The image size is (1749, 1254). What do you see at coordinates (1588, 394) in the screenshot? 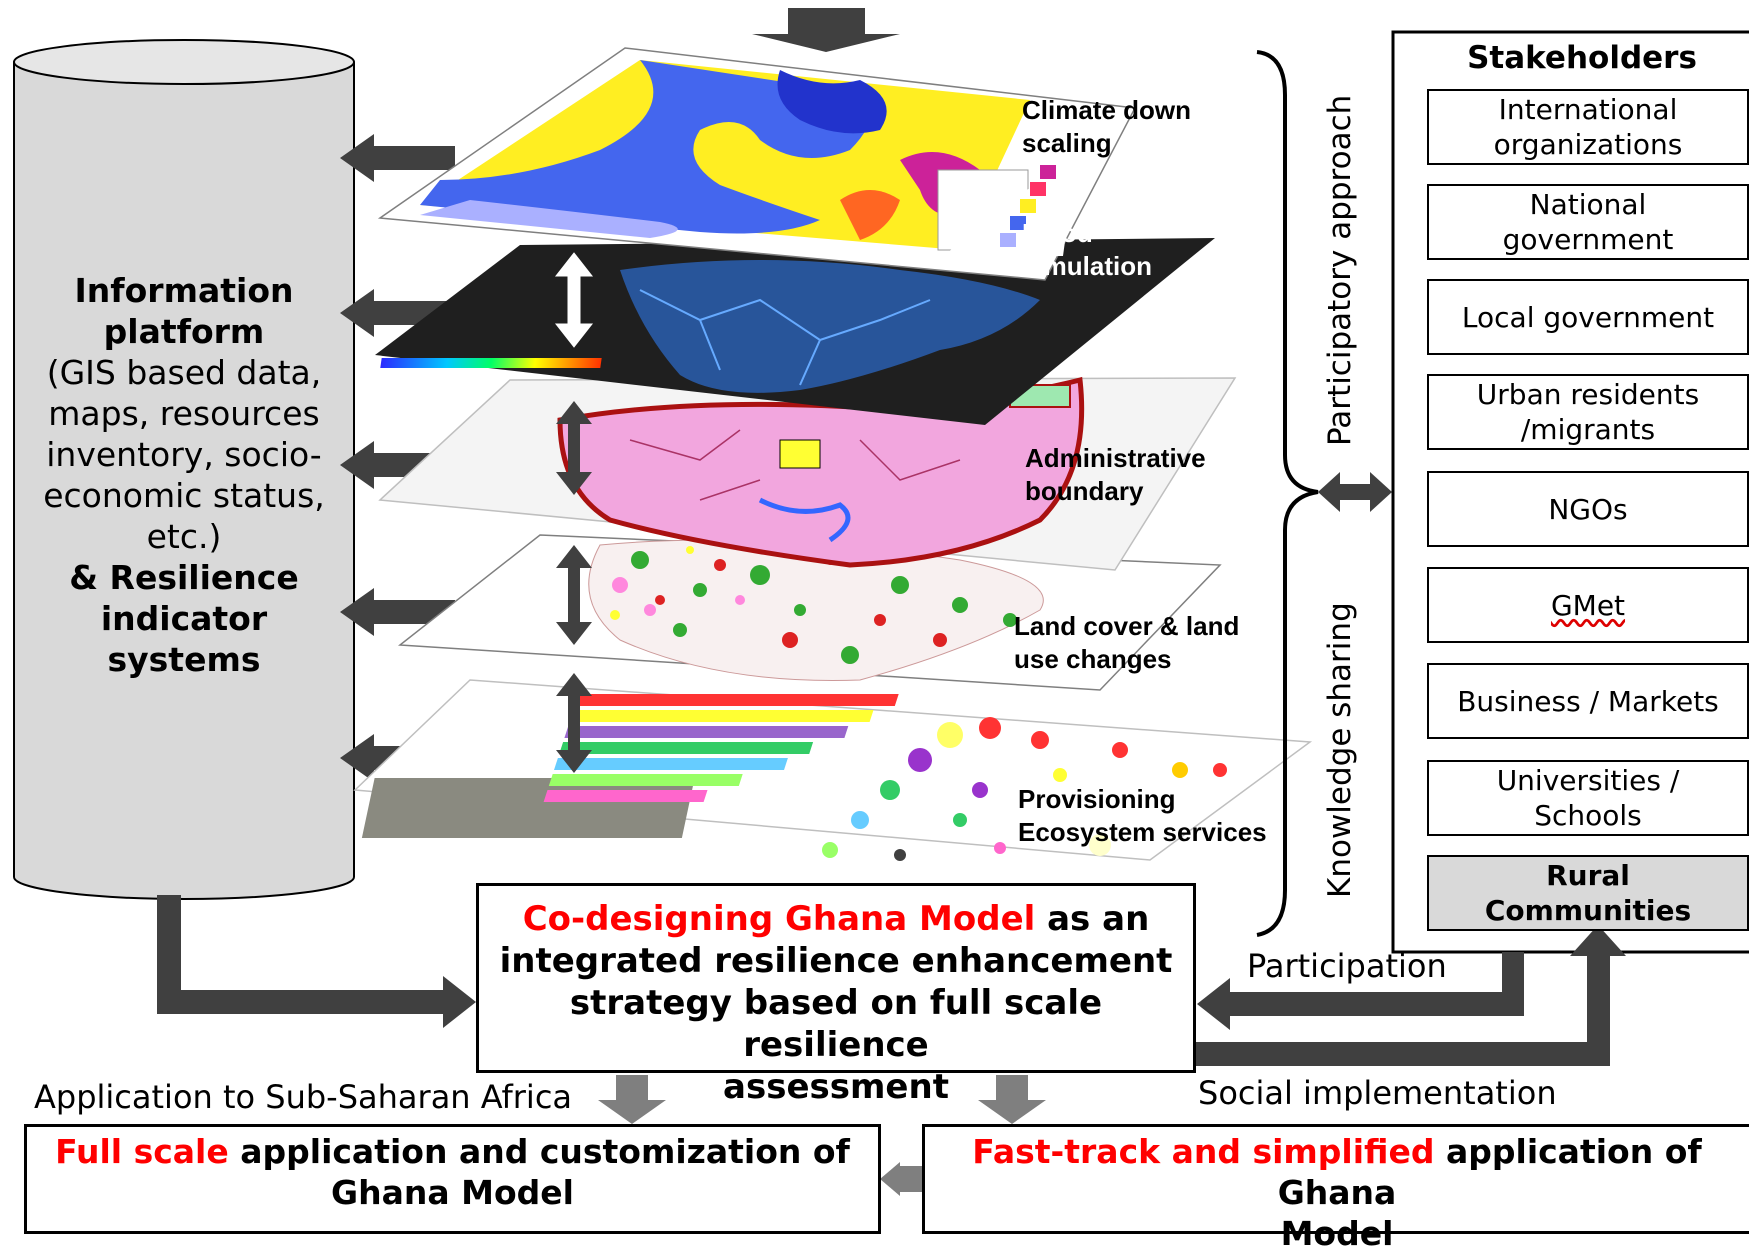
I see `stakeholder-line: Urban residents` at bounding box center [1588, 394].